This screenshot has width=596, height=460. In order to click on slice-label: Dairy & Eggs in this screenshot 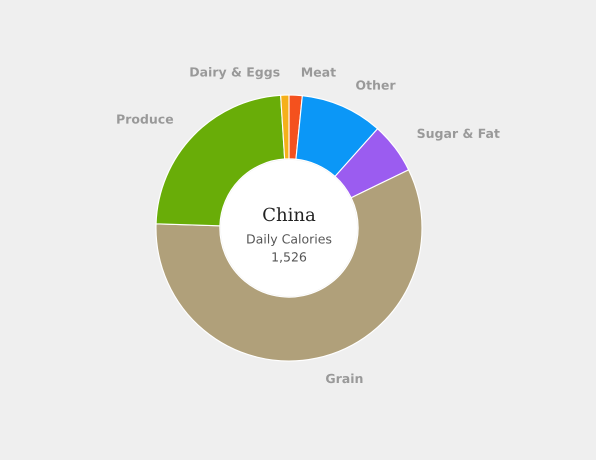, I will do `click(235, 73)`.